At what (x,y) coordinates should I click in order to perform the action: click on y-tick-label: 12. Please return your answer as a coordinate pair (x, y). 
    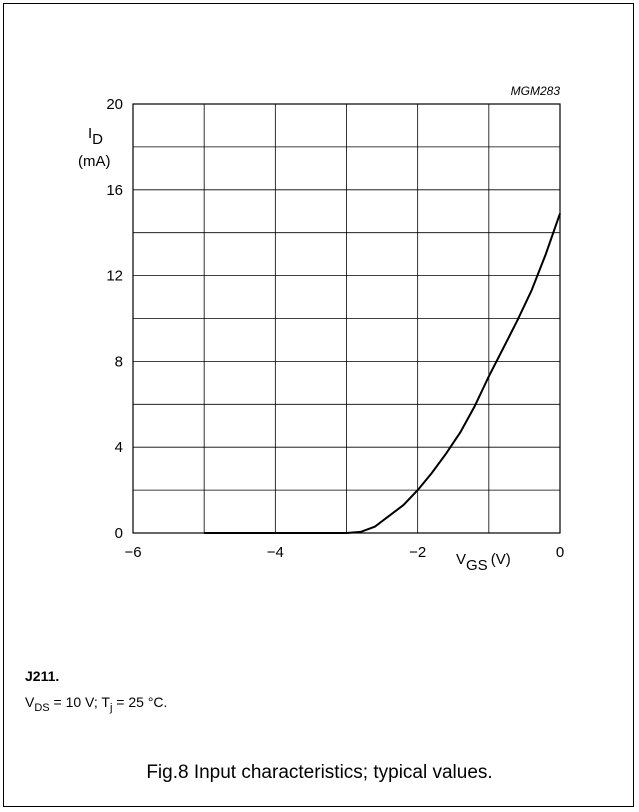
    Looking at the image, I should click on (114, 276).